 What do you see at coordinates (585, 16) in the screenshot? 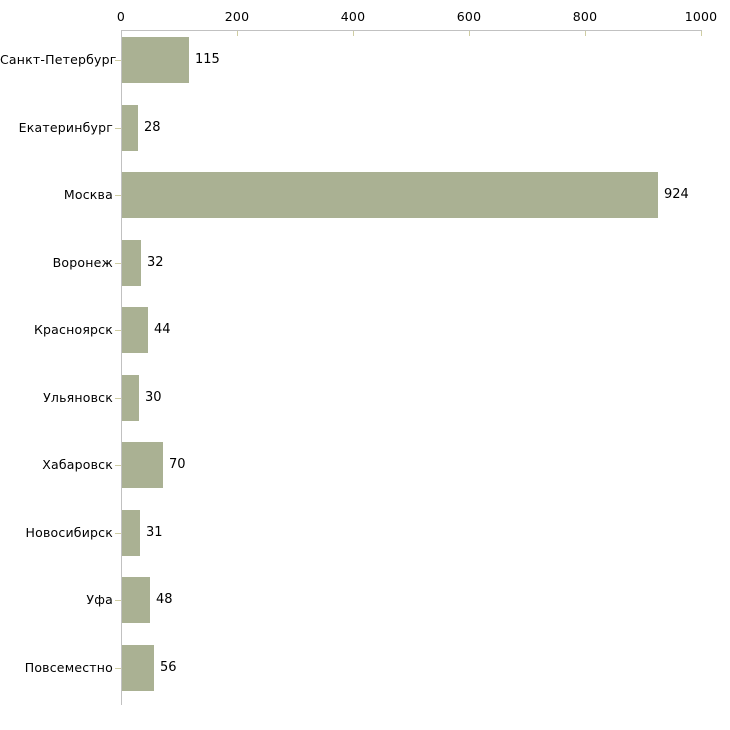
I see `x-axis-tick-label: 800` at bounding box center [585, 16].